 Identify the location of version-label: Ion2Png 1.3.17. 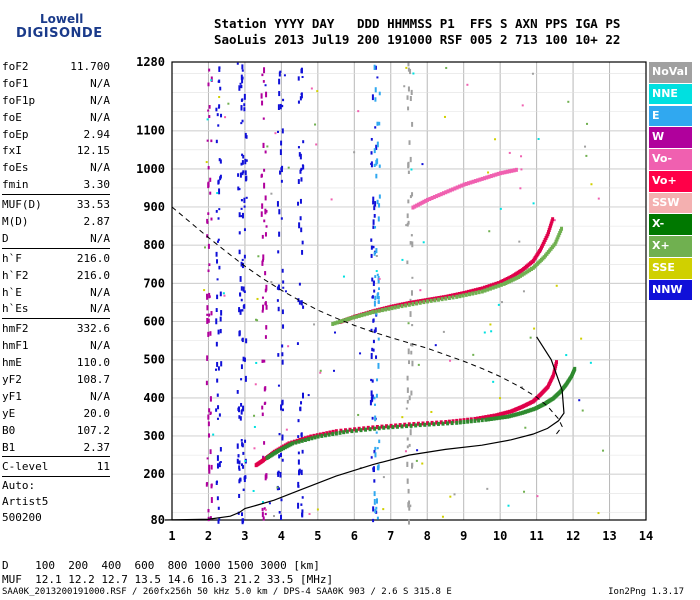
(646, 592).